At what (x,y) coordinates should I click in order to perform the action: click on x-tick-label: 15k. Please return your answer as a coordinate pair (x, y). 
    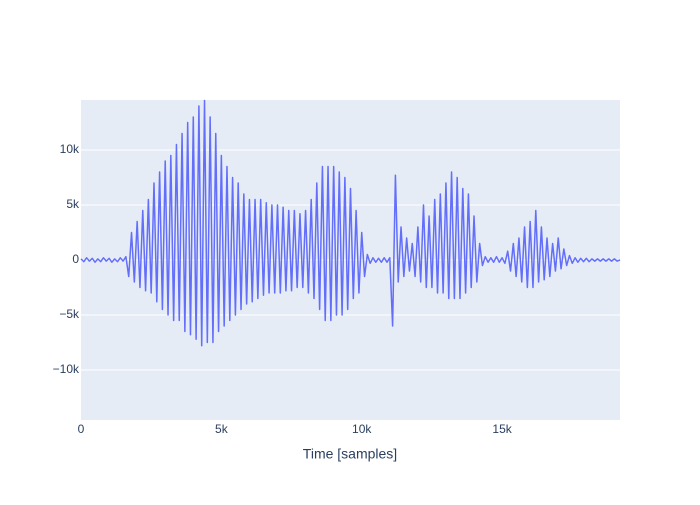
    Looking at the image, I should click on (502, 429).